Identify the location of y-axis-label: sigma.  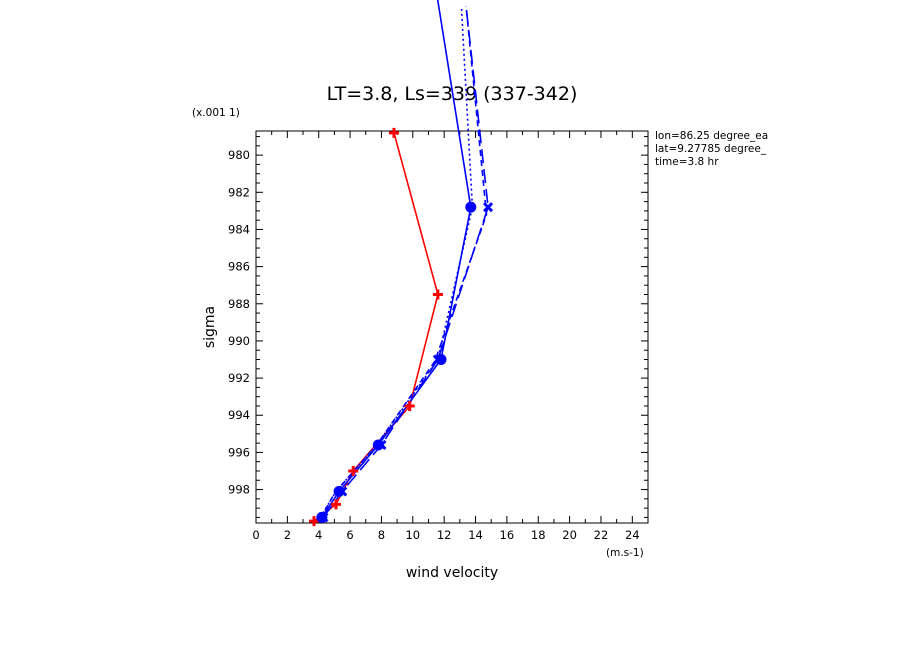
(210, 327).